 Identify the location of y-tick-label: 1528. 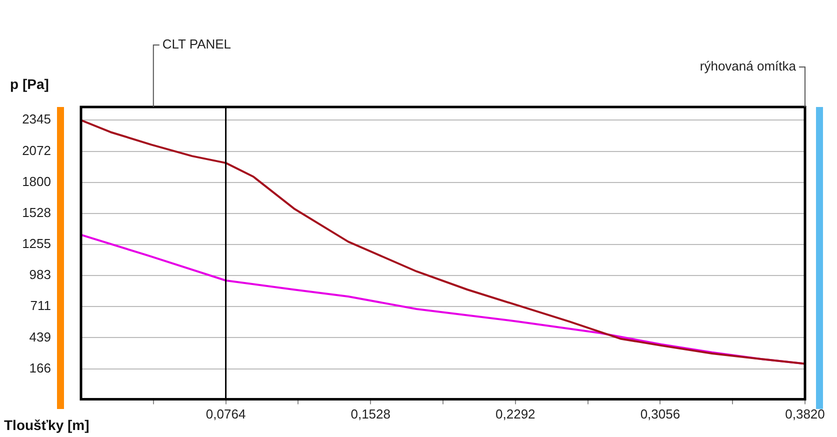
(36, 212).